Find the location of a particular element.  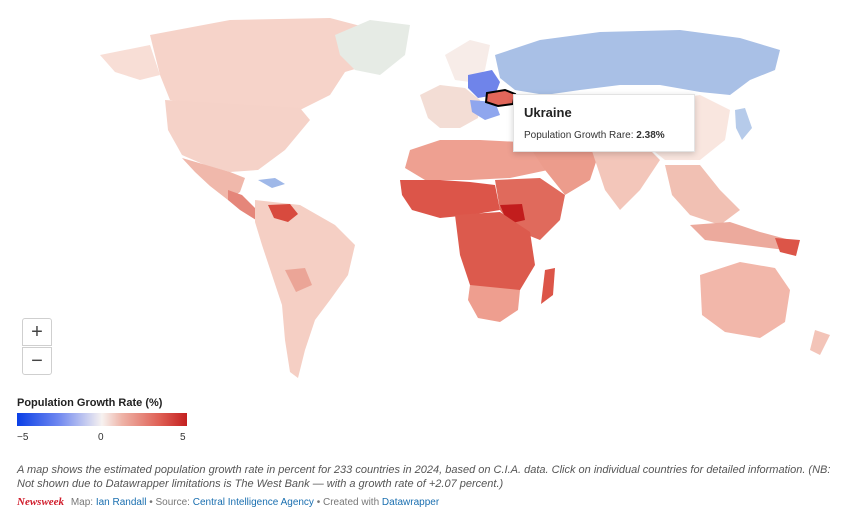

tooltip-value: 2.38% is located at coordinates (650, 135).